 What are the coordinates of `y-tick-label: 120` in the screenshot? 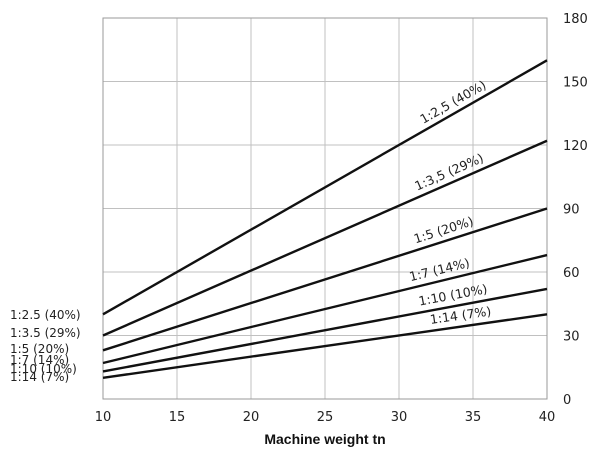 It's located at (575, 146).